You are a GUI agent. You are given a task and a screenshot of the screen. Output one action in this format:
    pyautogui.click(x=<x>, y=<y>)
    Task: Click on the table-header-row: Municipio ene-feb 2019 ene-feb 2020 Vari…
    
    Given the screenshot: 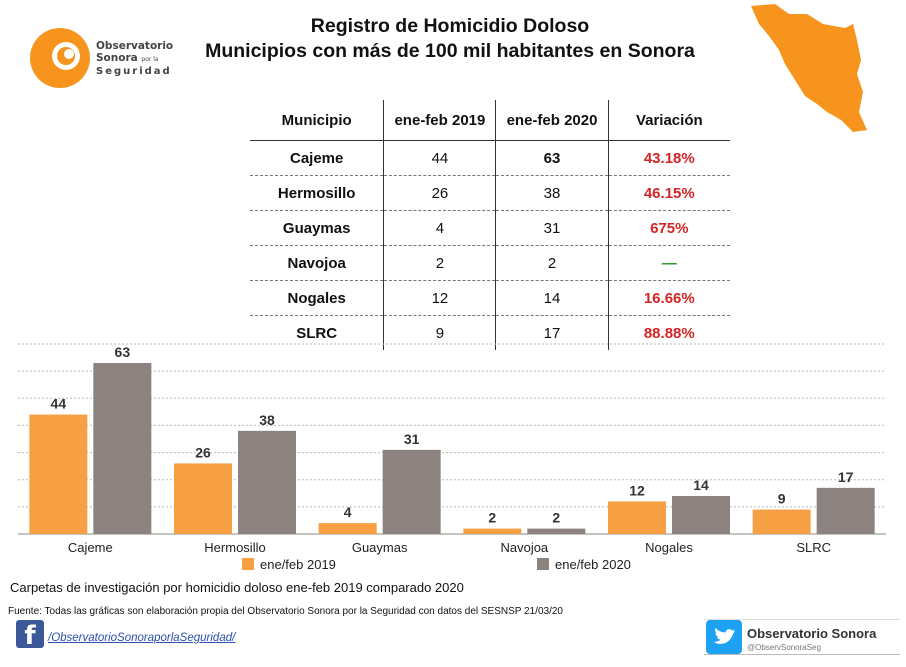 What is the action you would take?
    pyautogui.click(x=490, y=120)
    